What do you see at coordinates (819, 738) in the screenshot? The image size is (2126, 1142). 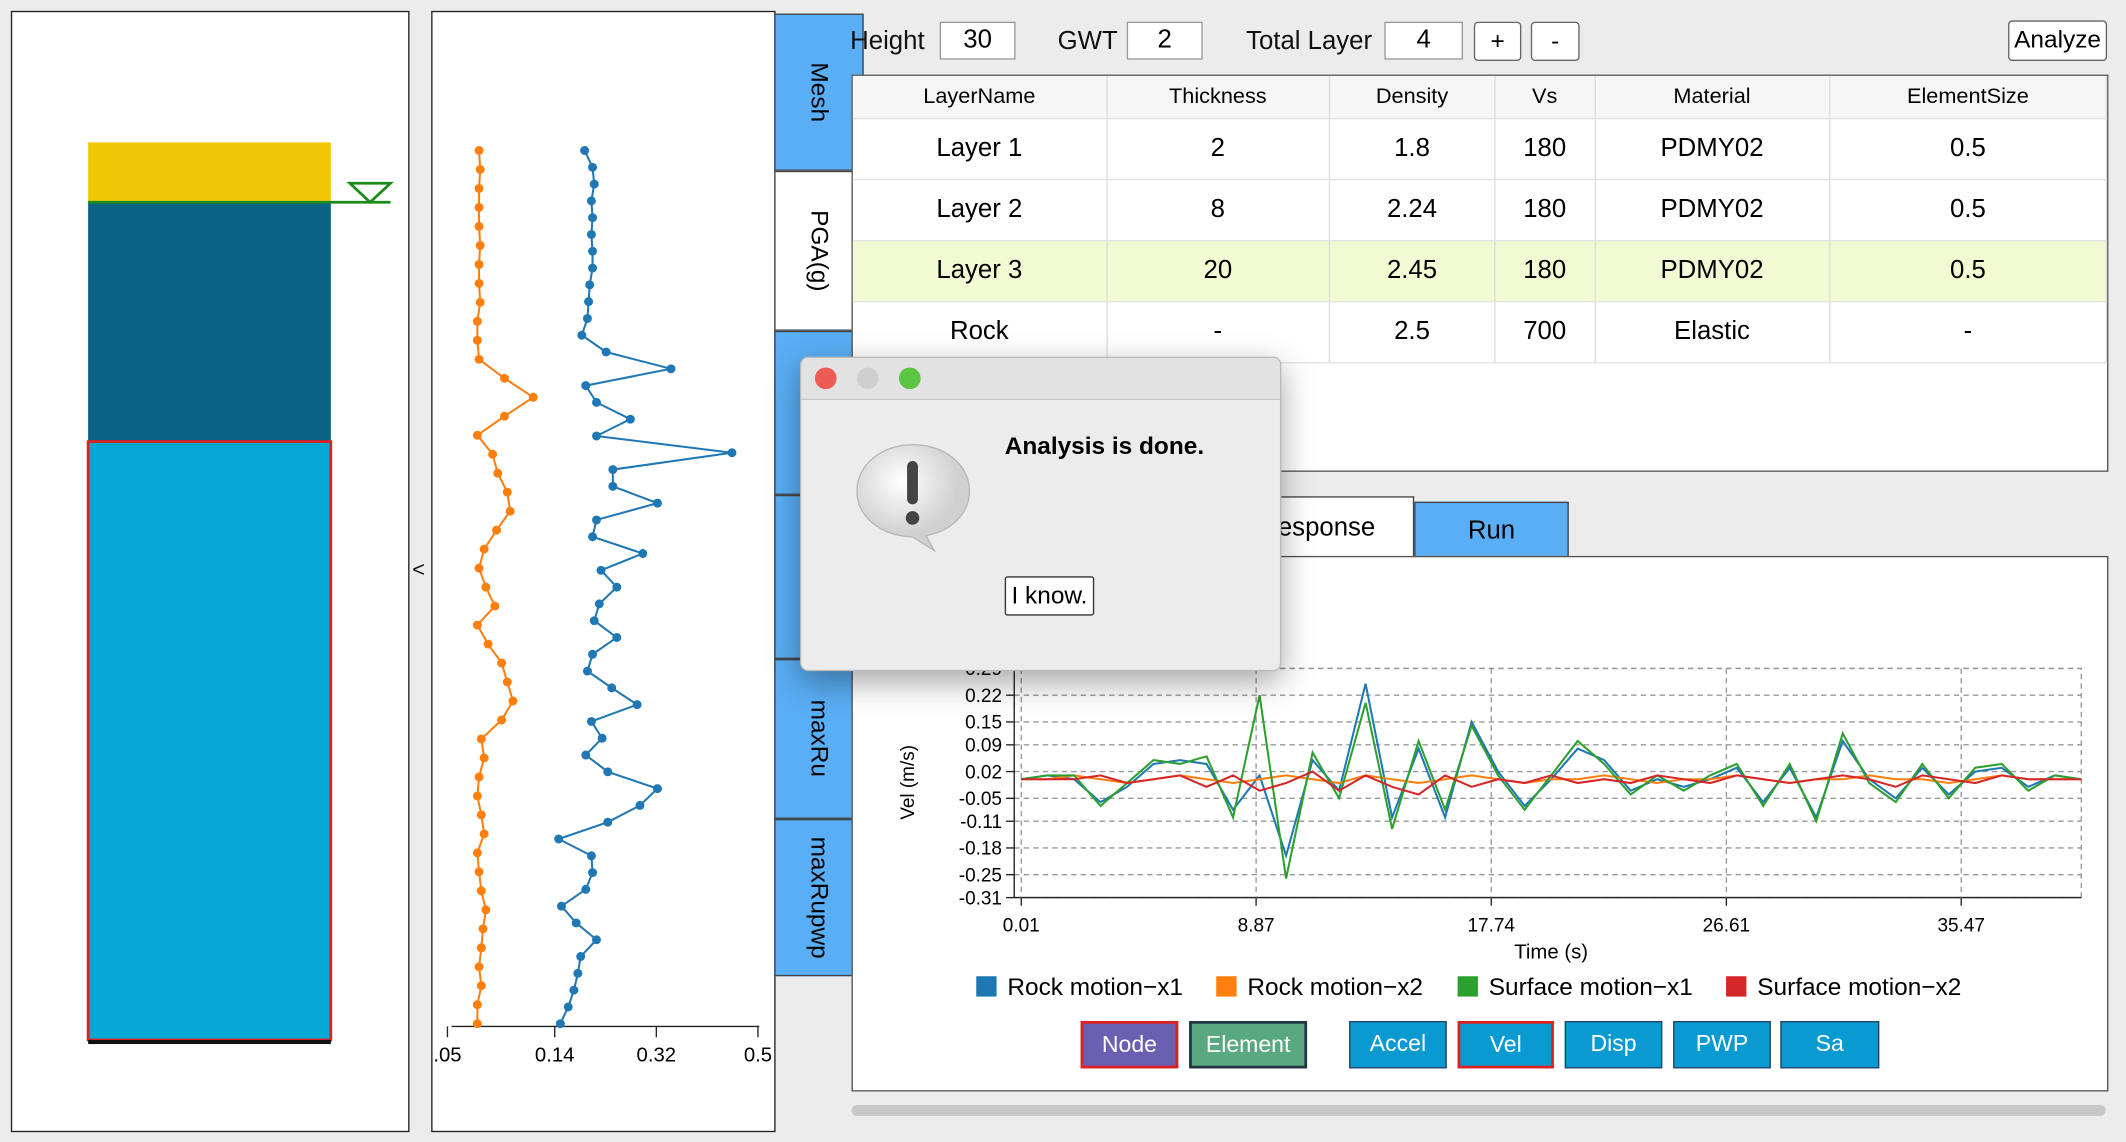 I see `side-tab: maxRu` at bounding box center [819, 738].